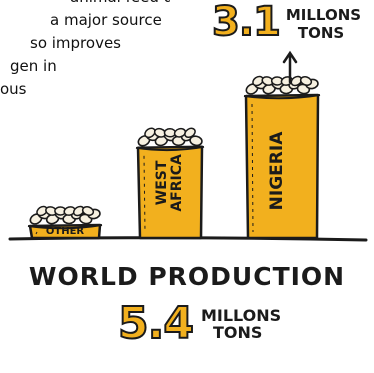  I want to click on nigeria-total-annotation: 3.1 MILLONS TONS, so click(286, 22).